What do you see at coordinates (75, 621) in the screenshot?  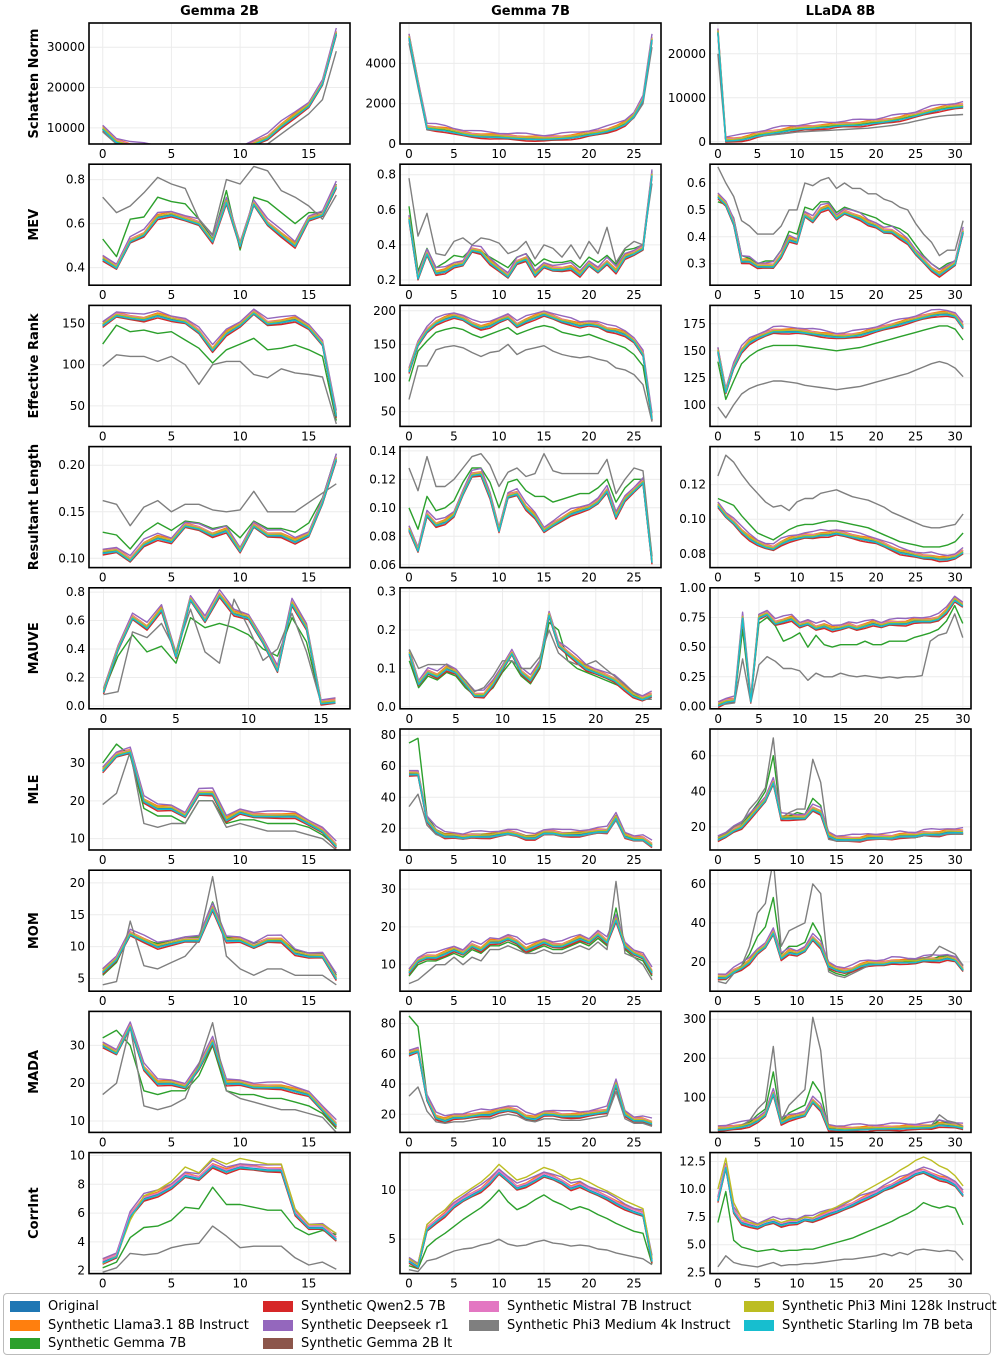 I see `y-tick-label: 0.6` at bounding box center [75, 621].